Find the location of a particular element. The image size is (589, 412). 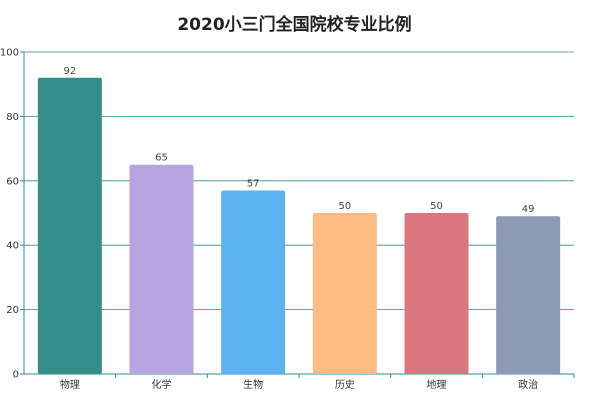

x-tick-label: 历史 is located at coordinates (345, 385).